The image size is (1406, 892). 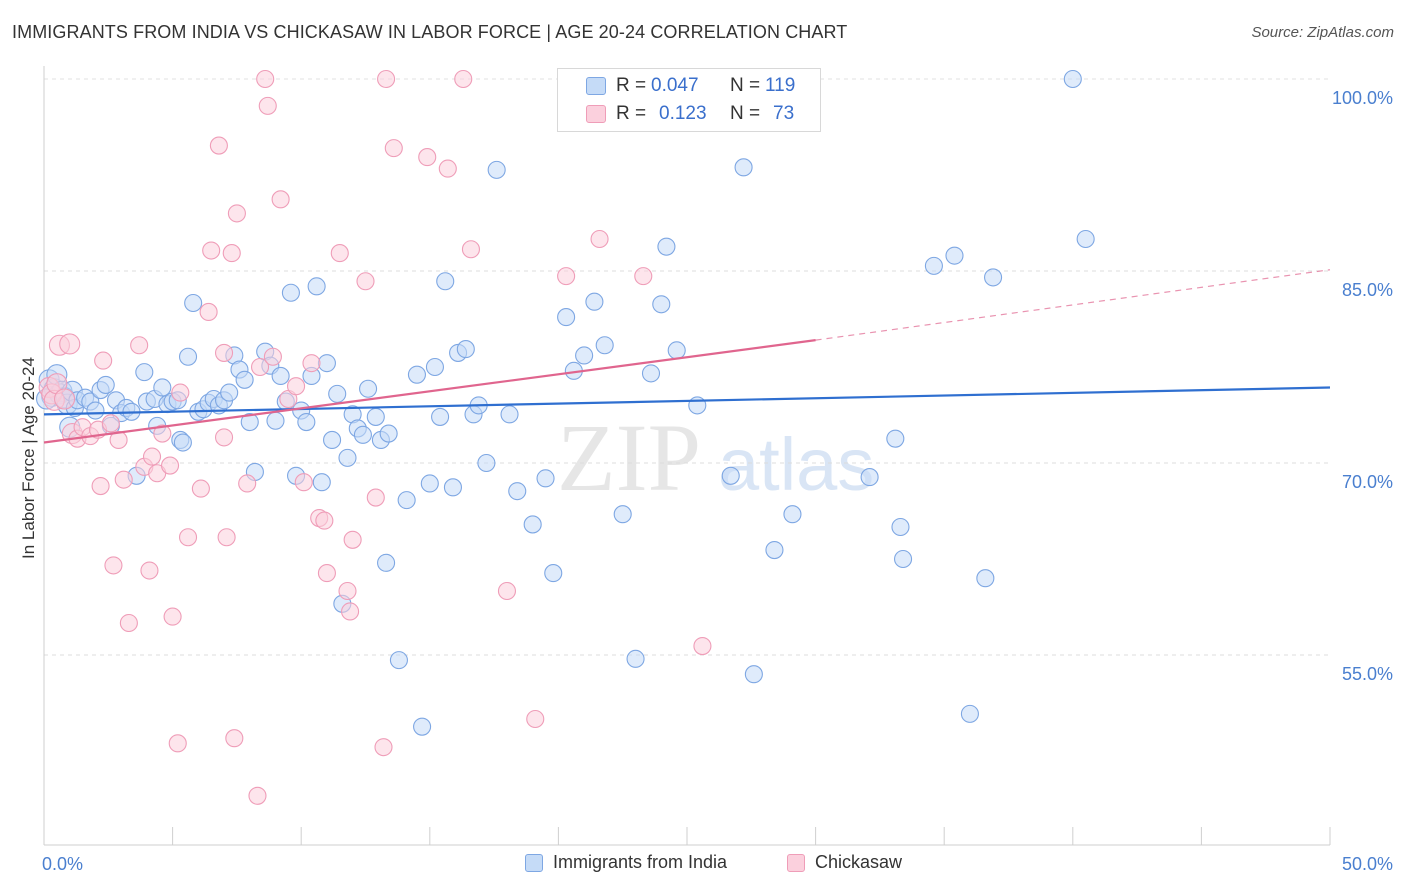 What do you see at coordinates (1367, 290) in the screenshot?
I see `y-tick-label: 85.0%` at bounding box center [1367, 290].